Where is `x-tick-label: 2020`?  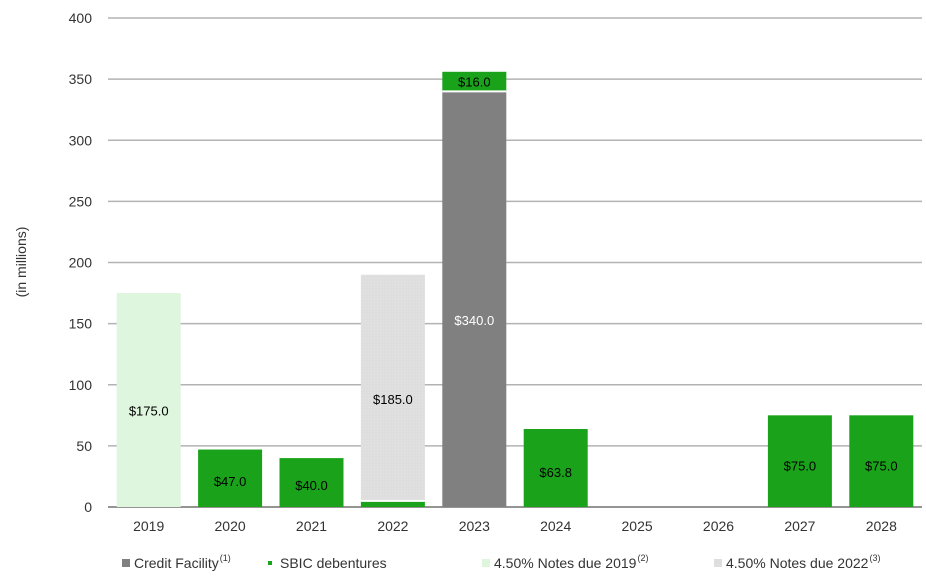 x-tick-label: 2020 is located at coordinates (230, 526).